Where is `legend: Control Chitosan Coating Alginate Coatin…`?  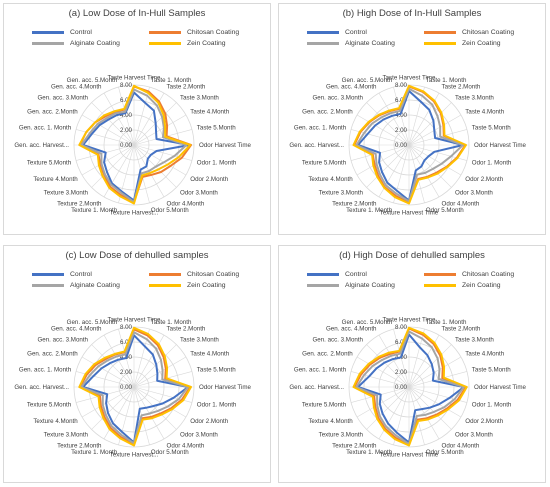
legend: Control Chitosan Coating Alginate Coatin… is located at coordinates (424, 38).